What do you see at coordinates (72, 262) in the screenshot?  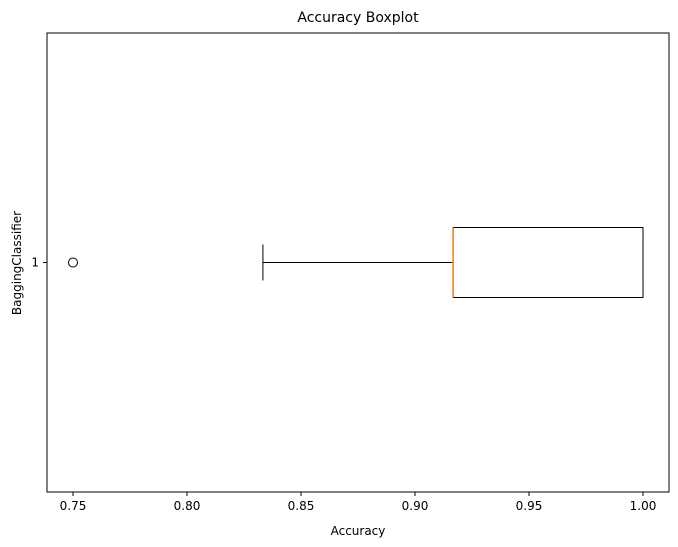 I see `outlier-point` at bounding box center [72, 262].